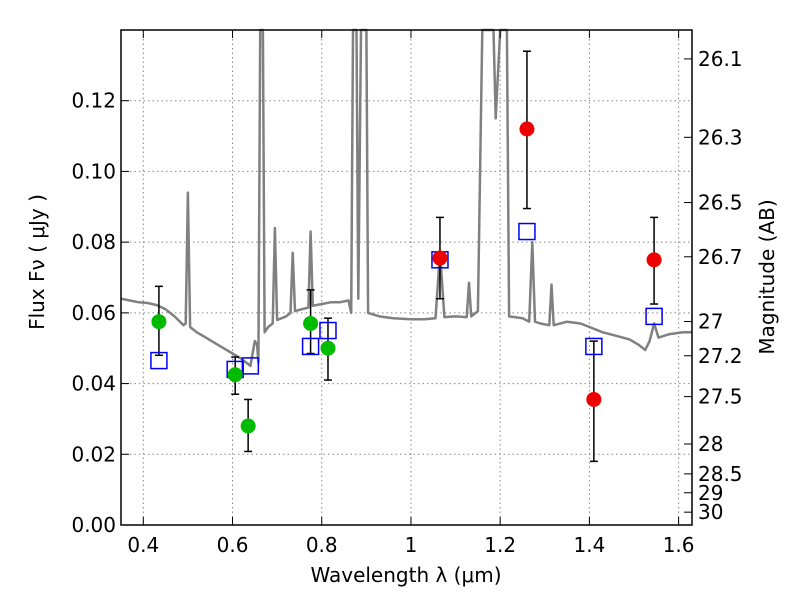 The image size is (800, 600). What do you see at coordinates (710, 444) in the screenshot?
I see `right-tick-label: 28` at bounding box center [710, 444].